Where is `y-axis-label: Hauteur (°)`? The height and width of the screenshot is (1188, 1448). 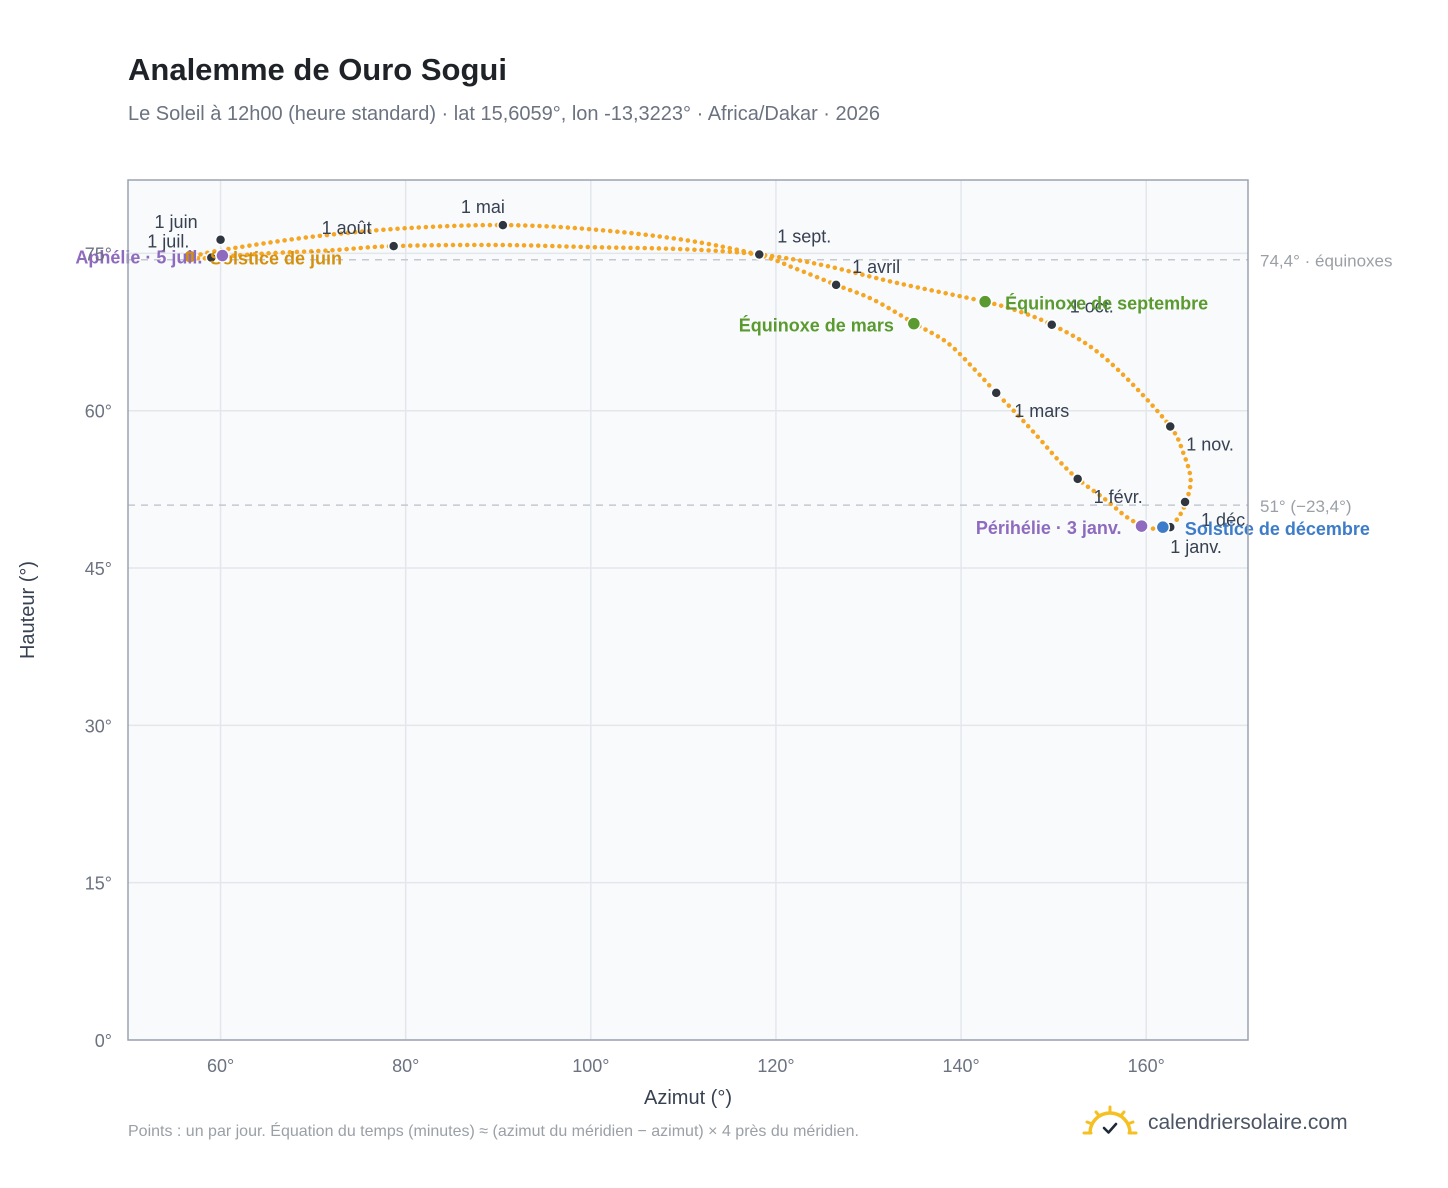 y-axis-label: Hauteur (°) is located at coordinates (28, 610).